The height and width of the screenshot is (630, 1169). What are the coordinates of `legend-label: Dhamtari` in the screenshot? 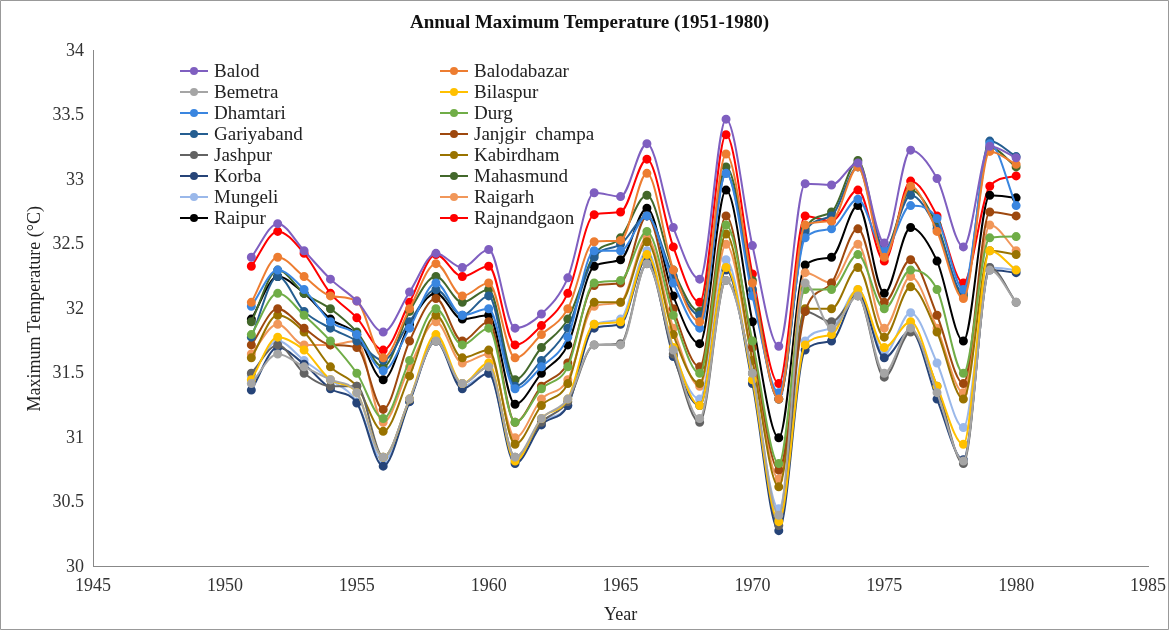 It's located at (250, 112).